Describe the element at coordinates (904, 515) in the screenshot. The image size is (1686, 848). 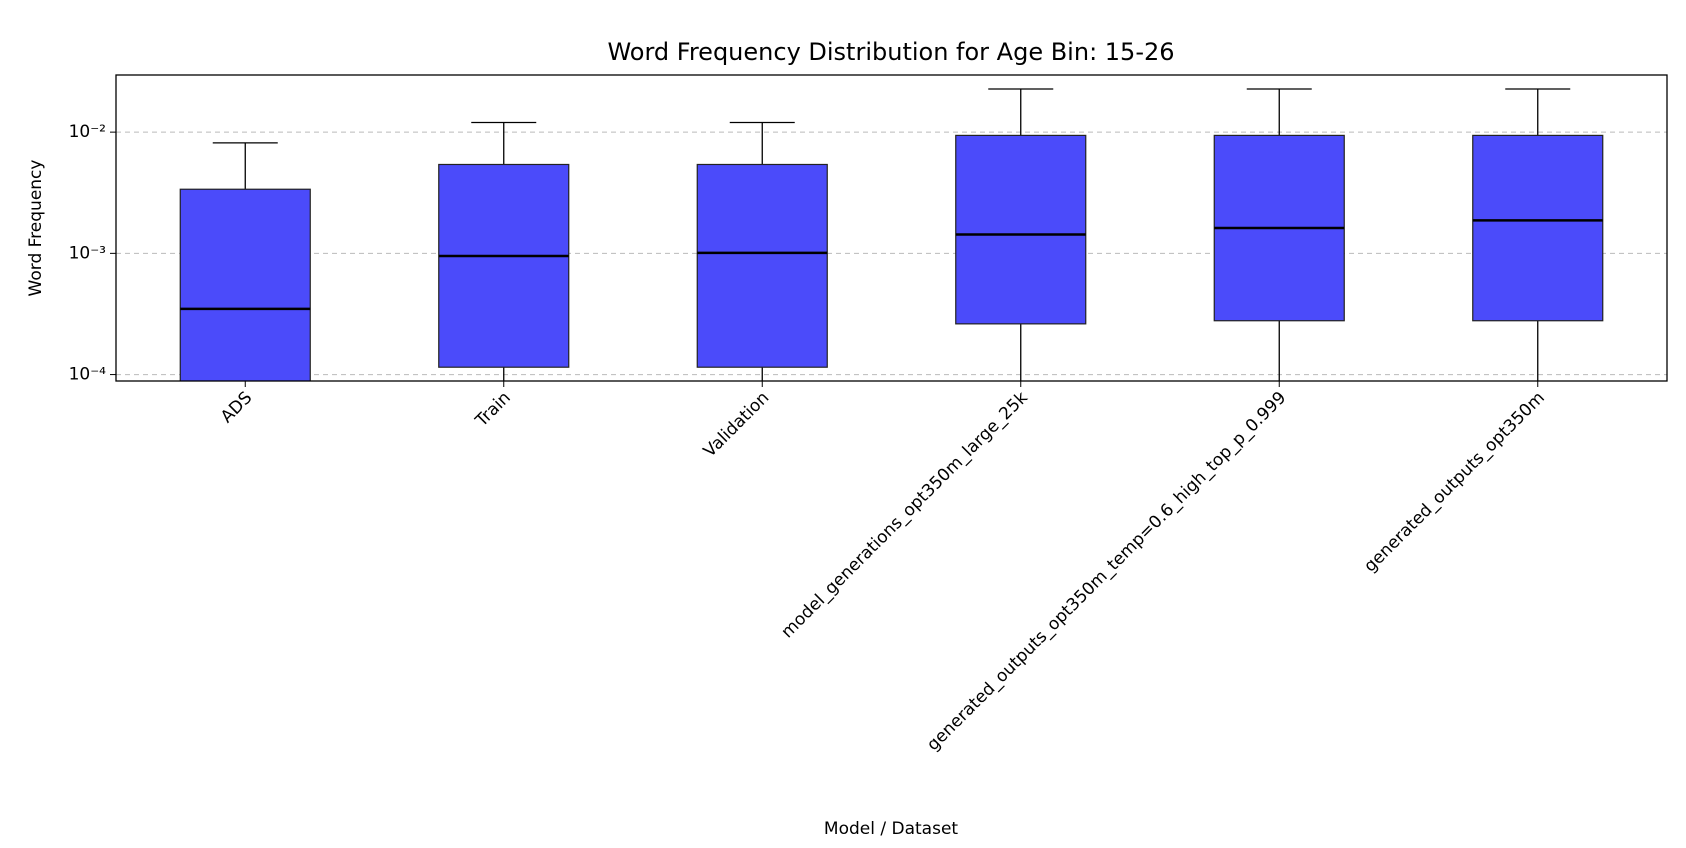
I see `x-tick-label: model_generations_opt350m_large_25k` at that location.